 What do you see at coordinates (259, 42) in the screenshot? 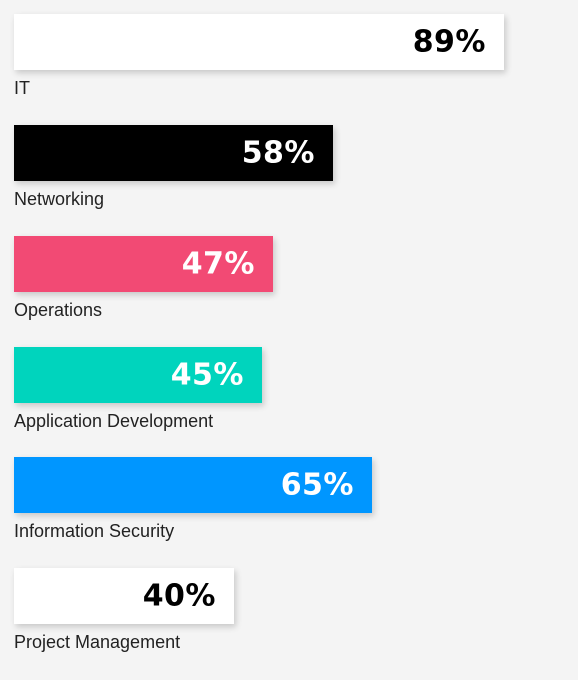
I see `bar: 89%` at bounding box center [259, 42].